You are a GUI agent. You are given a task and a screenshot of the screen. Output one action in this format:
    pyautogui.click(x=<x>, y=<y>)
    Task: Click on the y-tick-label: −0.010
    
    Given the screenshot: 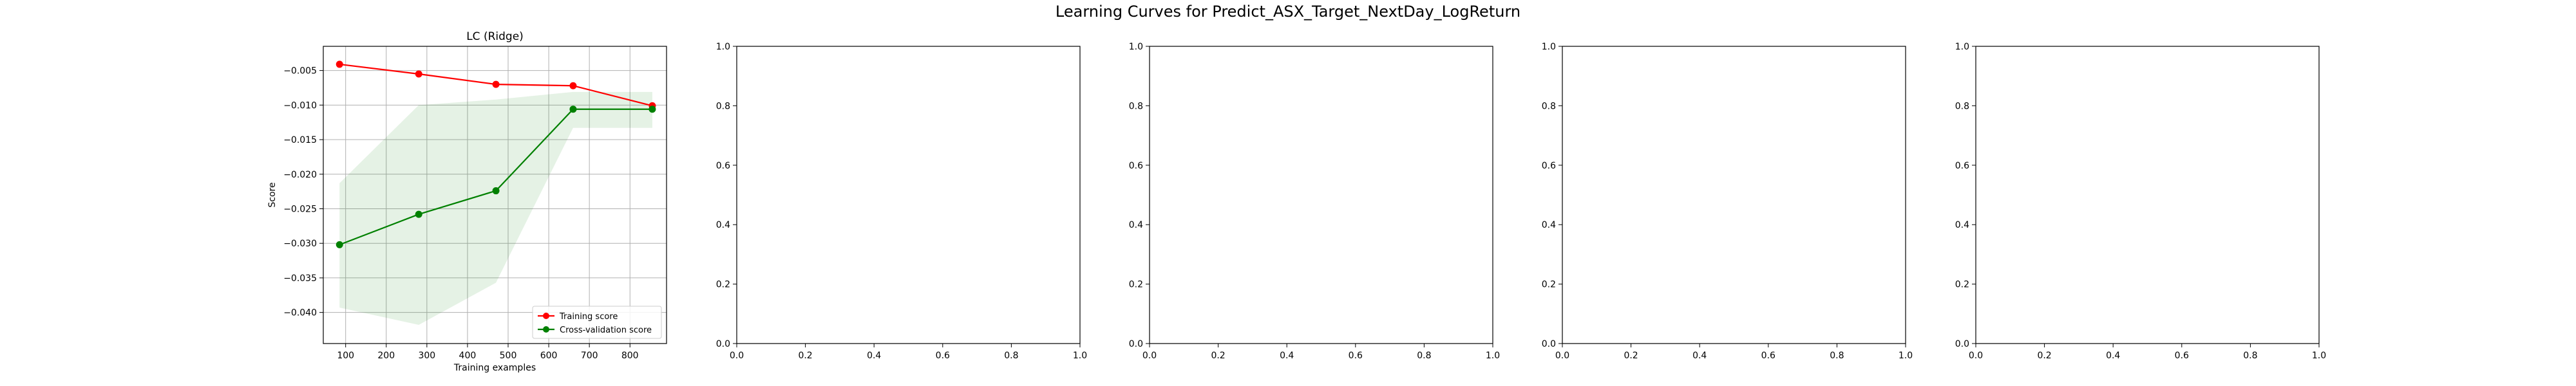 What is the action you would take?
    pyautogui.click(x=300, y=105)
    